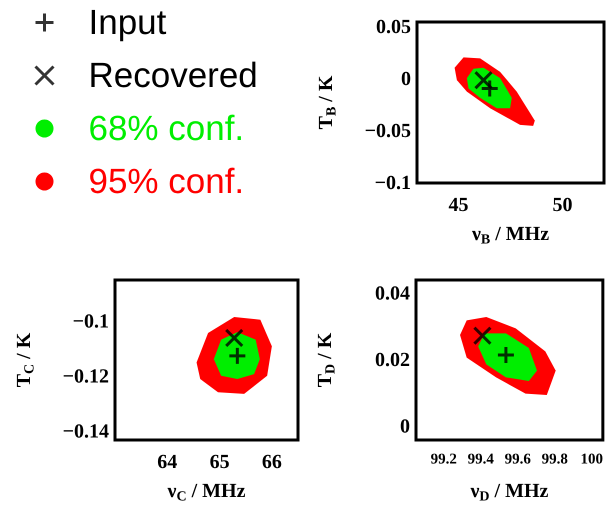 The height and width of the screenshot is (509, 606). What do you see at coordinates (85, 377) in the screenshot?
I see `y-tick-label: −0.12` at bounding box center [85, 377].